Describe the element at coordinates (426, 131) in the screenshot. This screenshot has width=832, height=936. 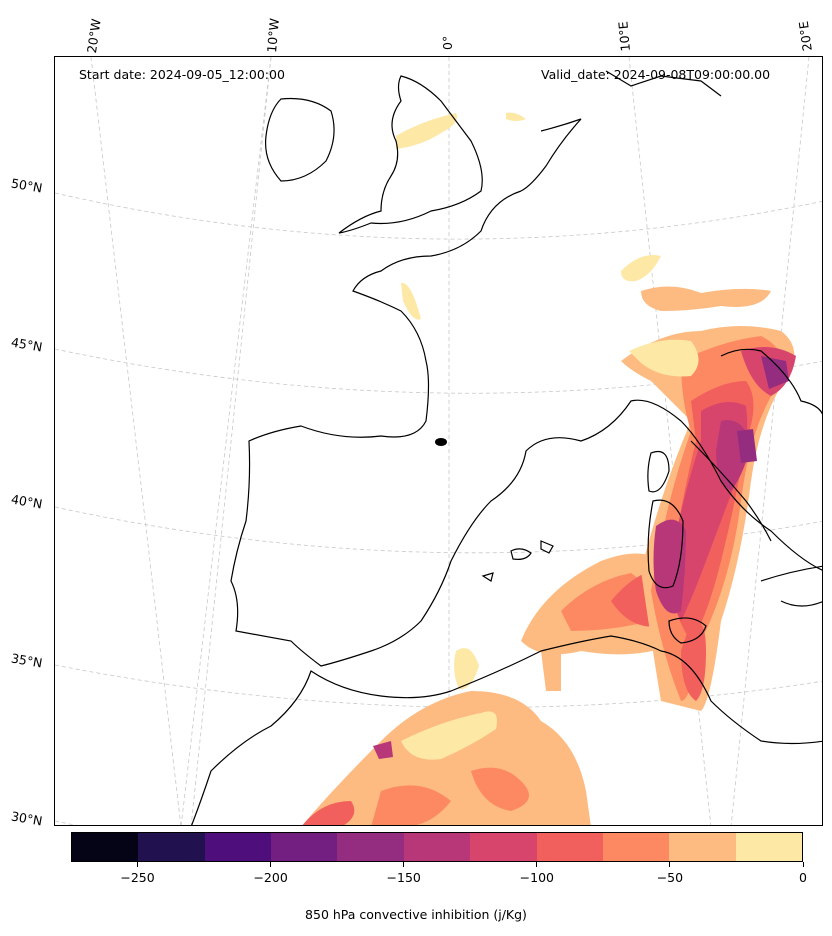
I see `cin-area-uk-yellow` at that location.